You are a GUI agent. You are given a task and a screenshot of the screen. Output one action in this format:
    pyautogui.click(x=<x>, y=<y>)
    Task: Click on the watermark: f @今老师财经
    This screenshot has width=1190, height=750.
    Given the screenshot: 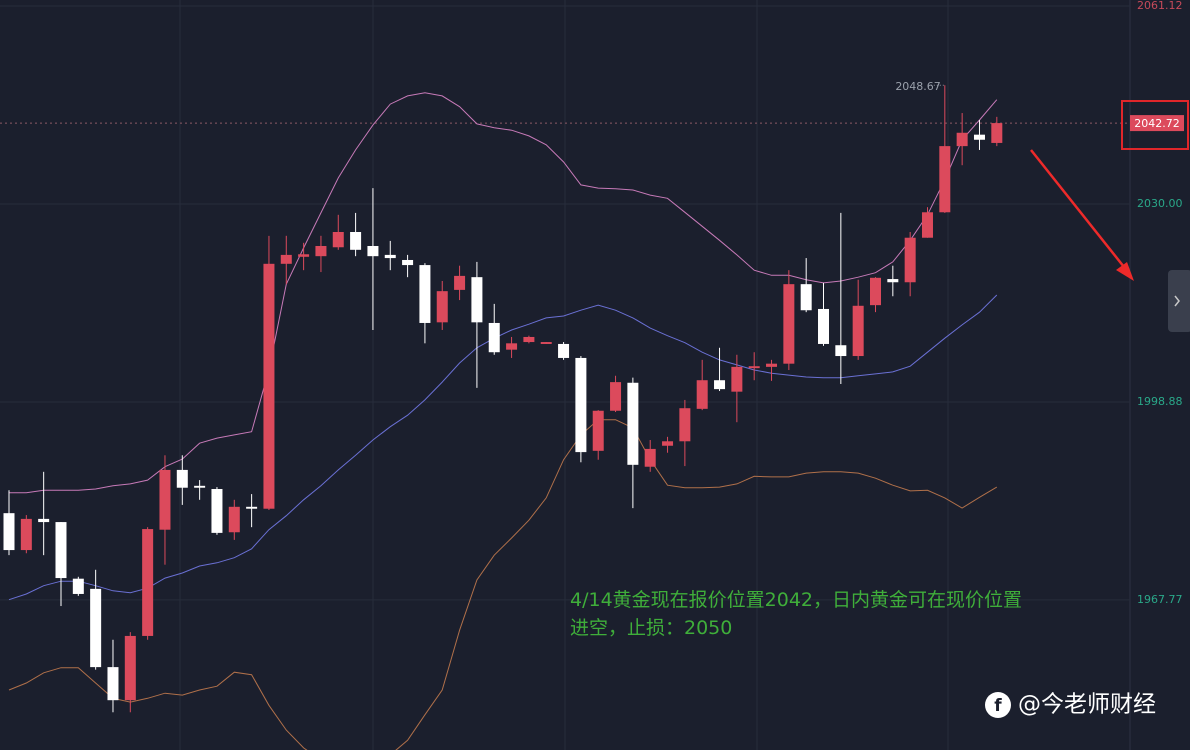 What is the action you would take?
    pyautogui.click(x=1070, y=705)
    